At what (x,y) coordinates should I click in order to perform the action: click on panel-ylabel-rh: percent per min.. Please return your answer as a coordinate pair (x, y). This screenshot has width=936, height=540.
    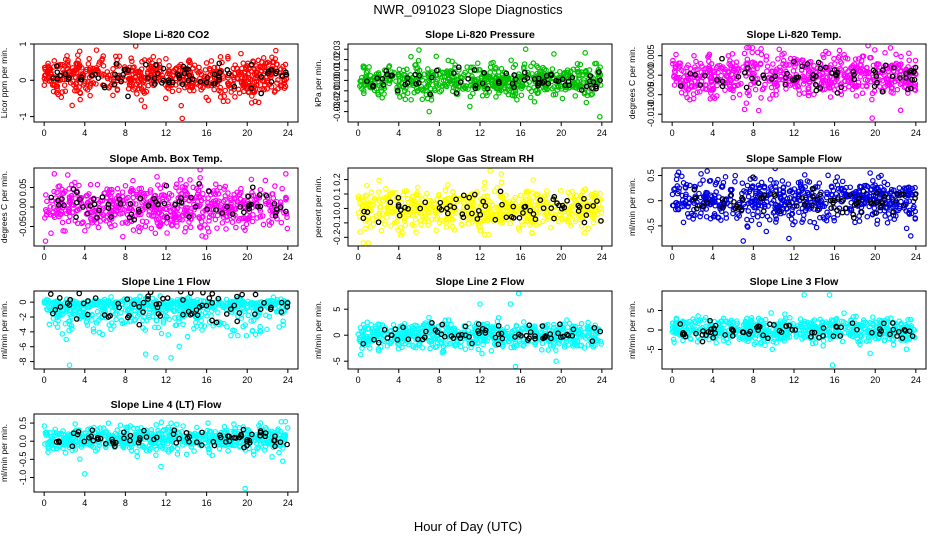
    Looking at the image, I should click on (318, 206).